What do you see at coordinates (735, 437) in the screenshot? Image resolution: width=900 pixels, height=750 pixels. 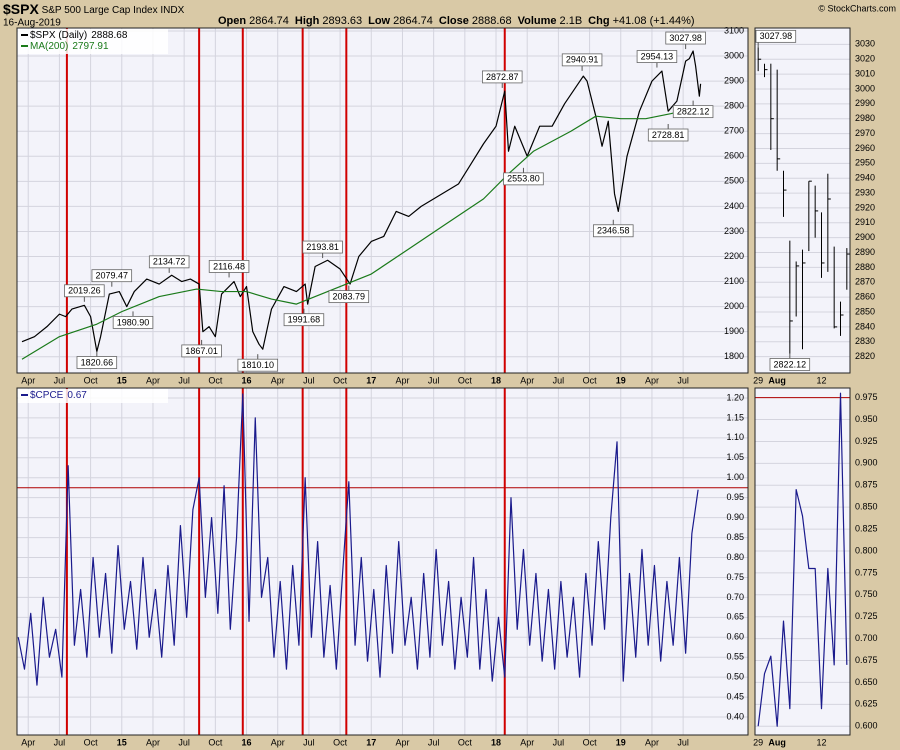 I see `y-tick-label: 1.10` at bounding box center [735, 437].